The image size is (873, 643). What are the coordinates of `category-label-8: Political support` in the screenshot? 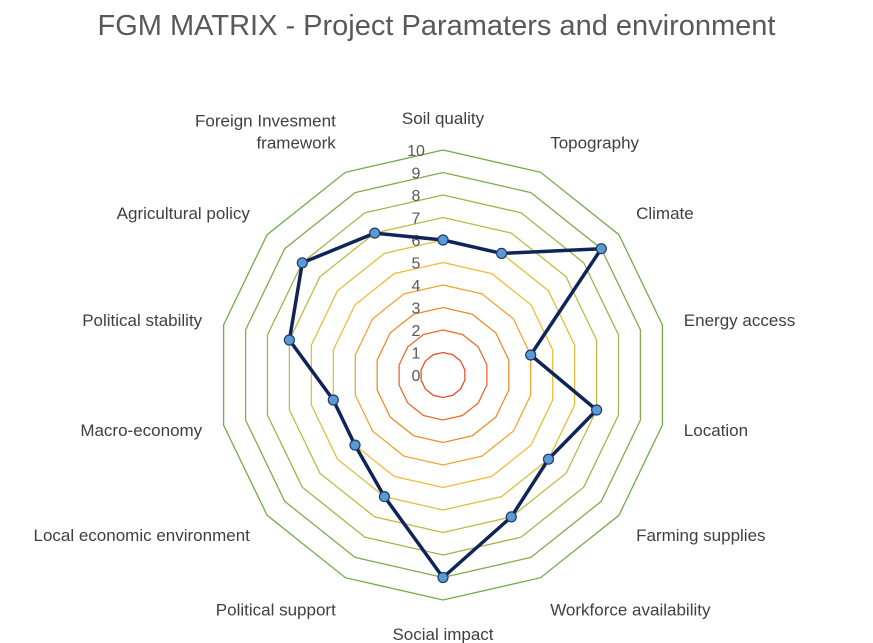 It's located at (276, 610).